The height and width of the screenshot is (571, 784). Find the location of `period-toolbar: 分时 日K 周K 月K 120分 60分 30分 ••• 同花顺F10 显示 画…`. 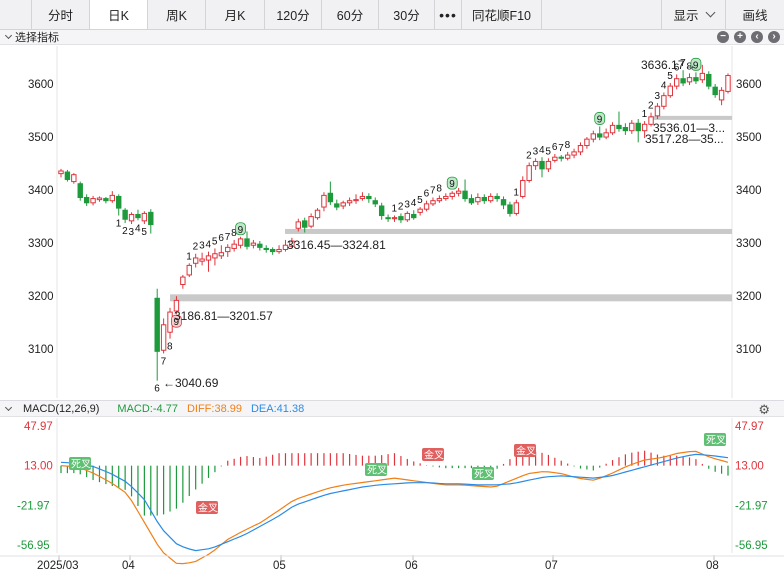

period-toolbar: 分时 日K 周K 月K 120分 60分 30分 ••• 同花顺F10 显示 画… is located at coordinates (392, 15).